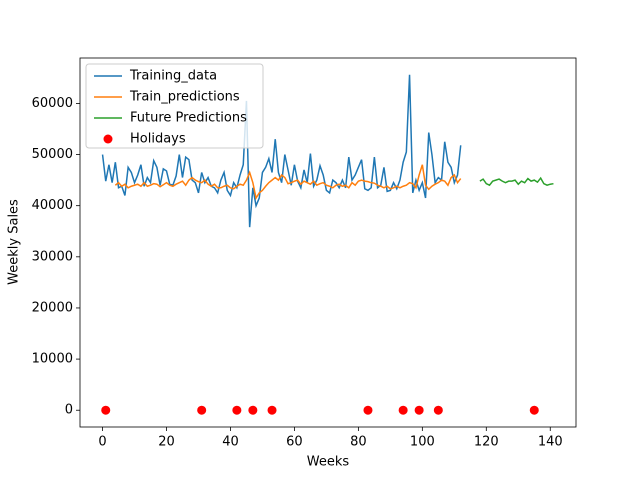  What do you see at coordinates (52, 205) in the screenshot?
I see `y-tick-label: 40000` at bounding box center [52, 205].